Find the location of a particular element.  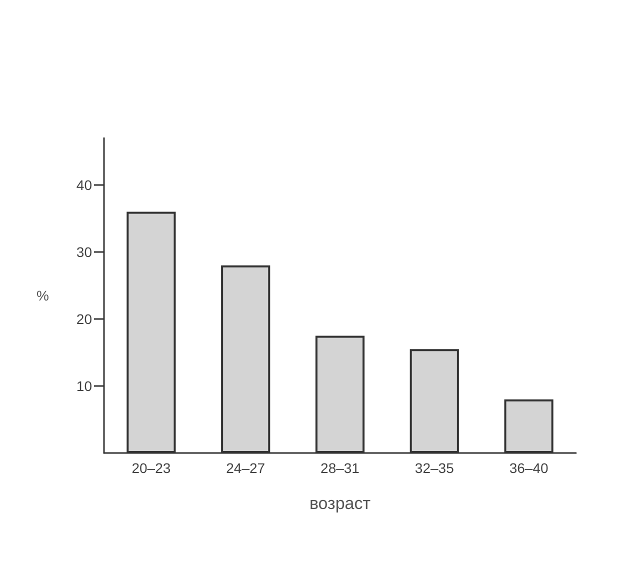

x-axis-title: возраст is located at coordinates (340, 503).